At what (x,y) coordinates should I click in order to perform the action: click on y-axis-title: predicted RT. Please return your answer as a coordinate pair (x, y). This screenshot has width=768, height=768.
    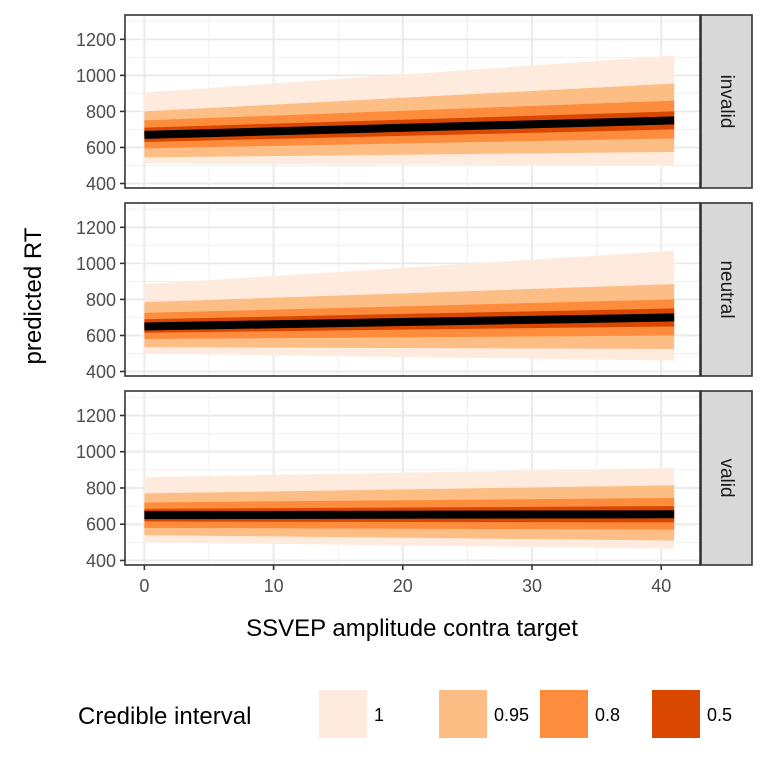
    Looking at the image, I should click on (33, 295).